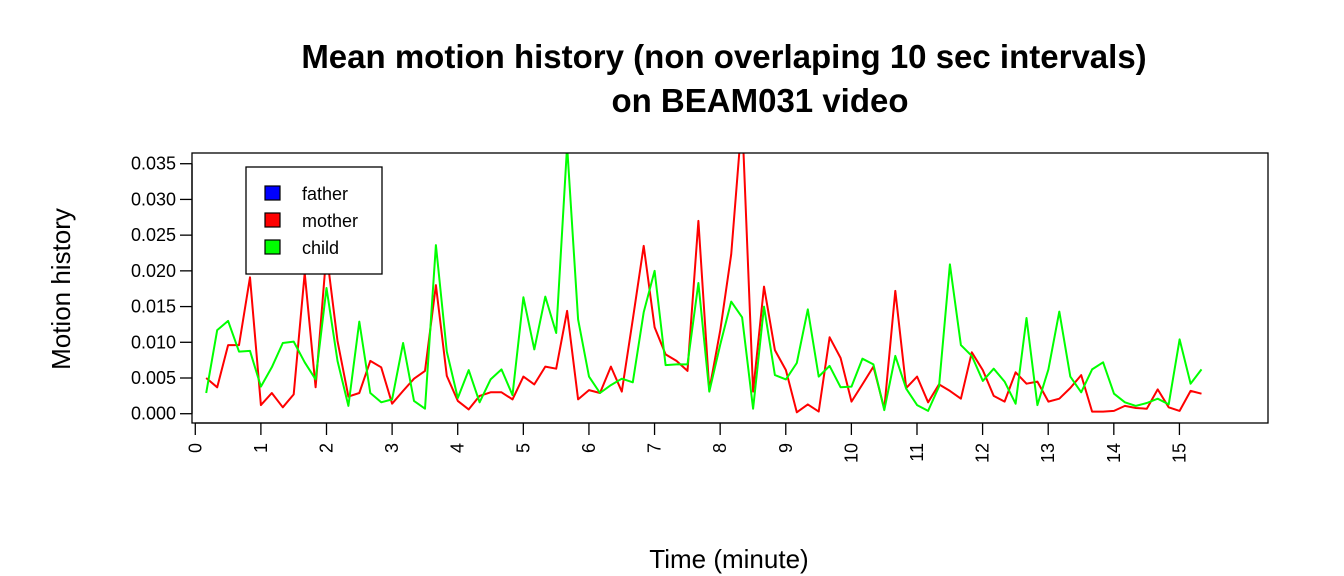 Image resolution: width=1344 pixels, height=576 pixels. I want to click on x-tick-label: 11, so click(917, 452).